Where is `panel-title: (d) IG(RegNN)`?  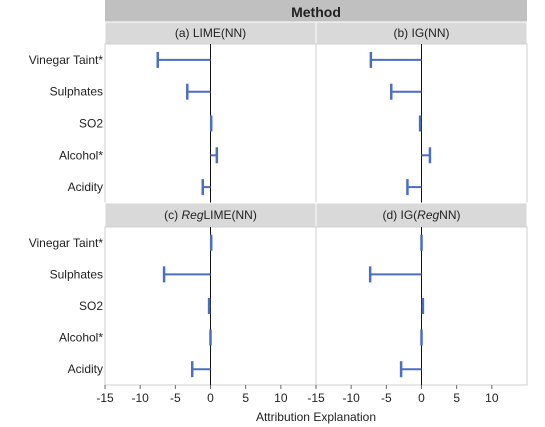
panel-title: (d) IG(RegNN) is located at coordinates (421, 215).